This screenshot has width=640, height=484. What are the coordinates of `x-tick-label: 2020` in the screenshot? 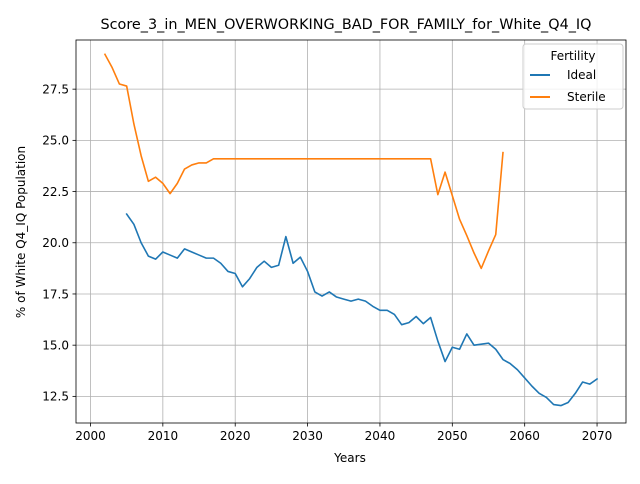 It's located at (235, 436).